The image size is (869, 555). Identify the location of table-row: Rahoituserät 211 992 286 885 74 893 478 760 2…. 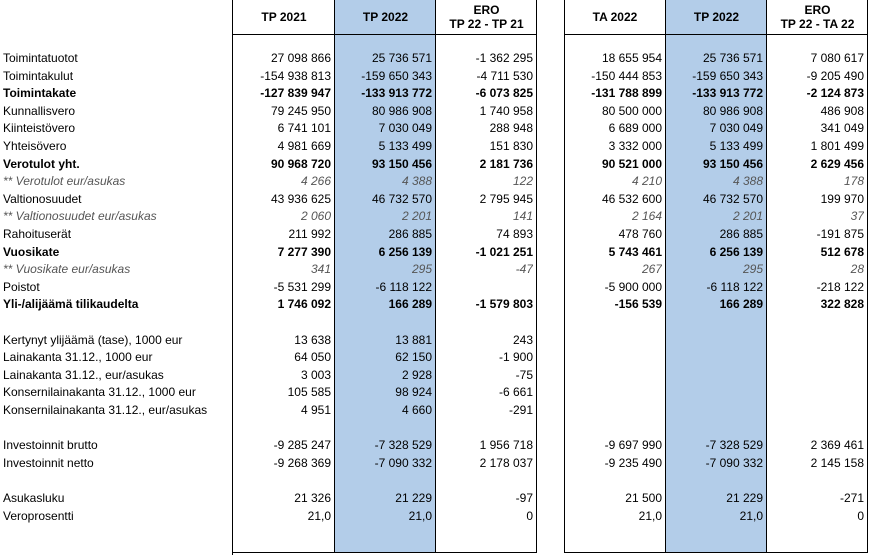
(434, 235).